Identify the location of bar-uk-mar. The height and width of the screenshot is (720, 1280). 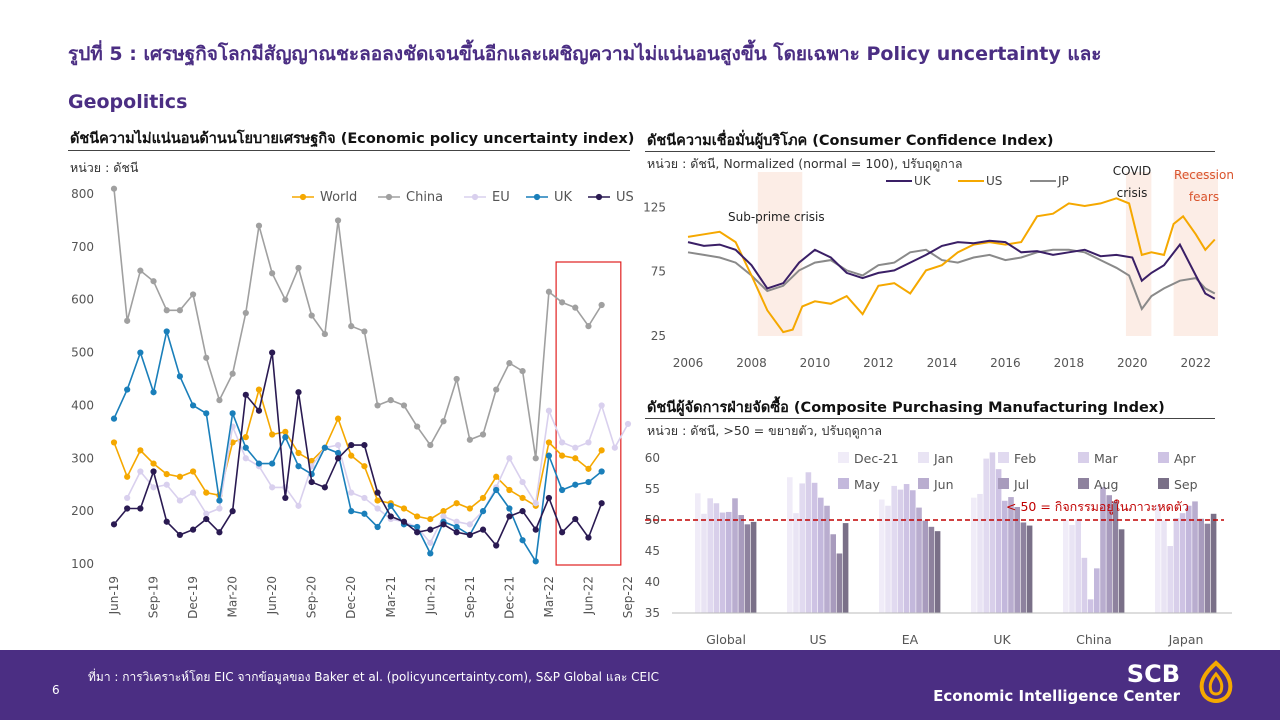
(992, 532).